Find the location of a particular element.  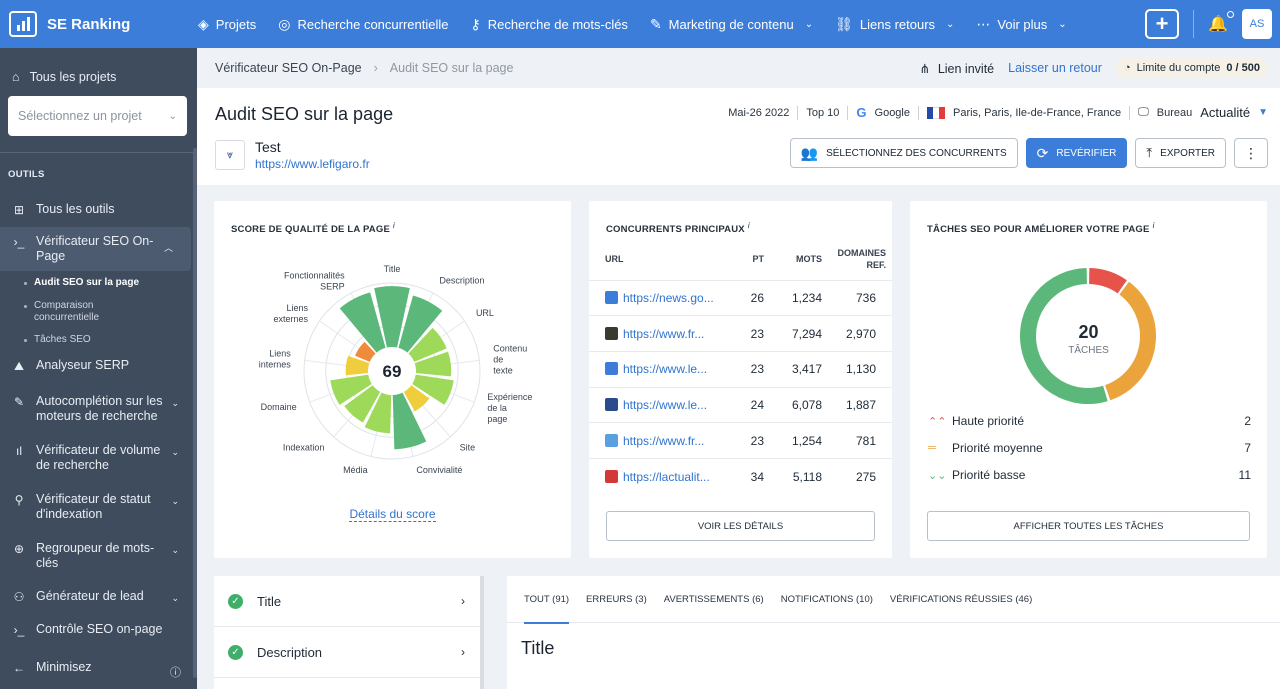

sidebar-item-volume: ıl Vérificateur de volume de recherche ⌄ is located at coordinates (98, 458).